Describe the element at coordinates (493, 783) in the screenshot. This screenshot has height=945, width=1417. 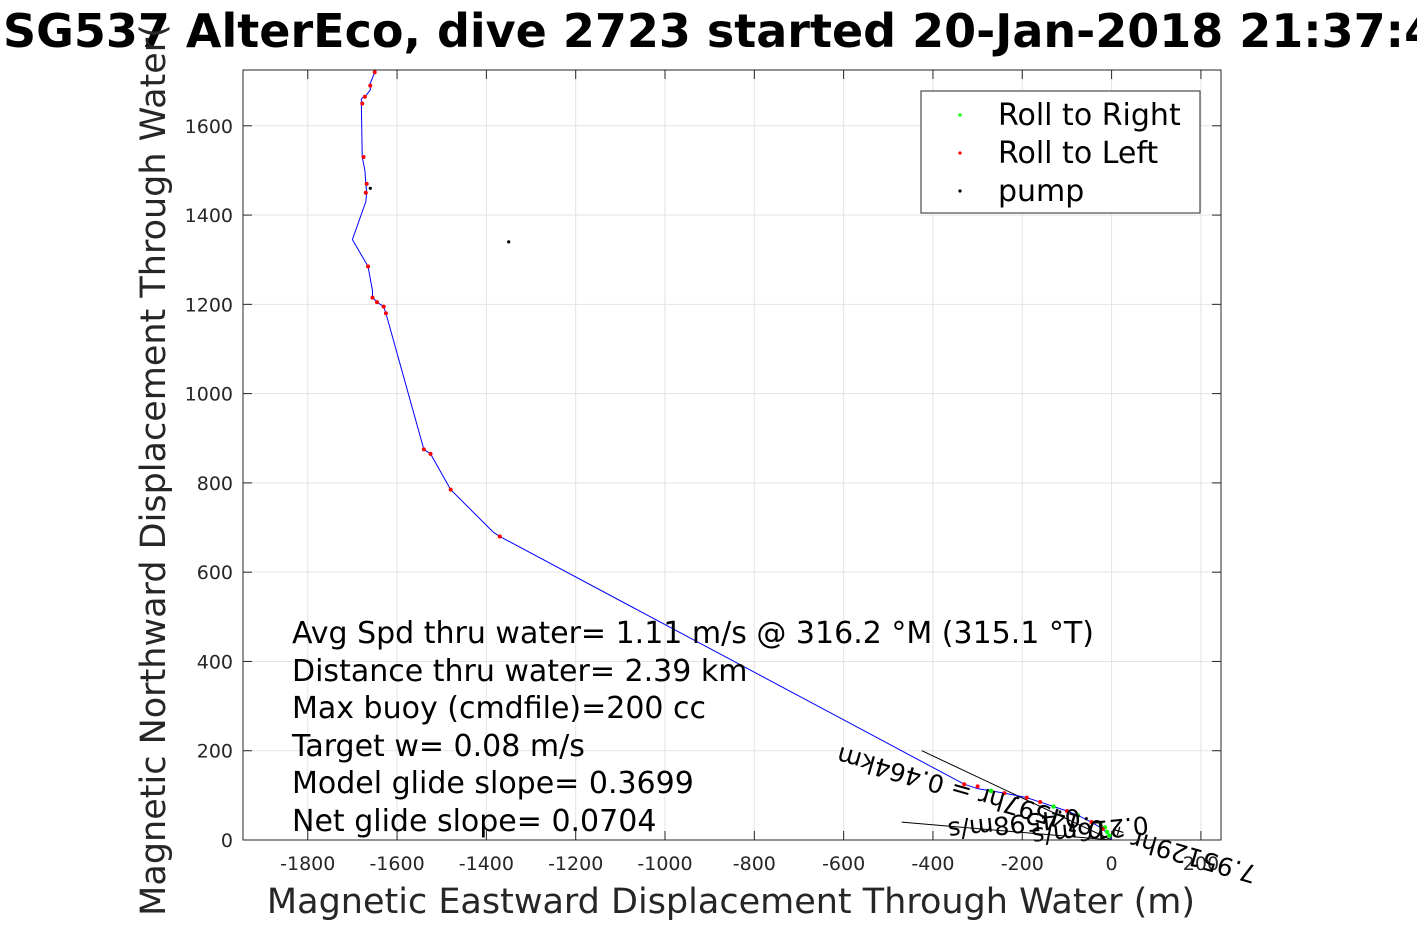
I see `stat-model-glide: Model glide slope= 0.3699` at that location.